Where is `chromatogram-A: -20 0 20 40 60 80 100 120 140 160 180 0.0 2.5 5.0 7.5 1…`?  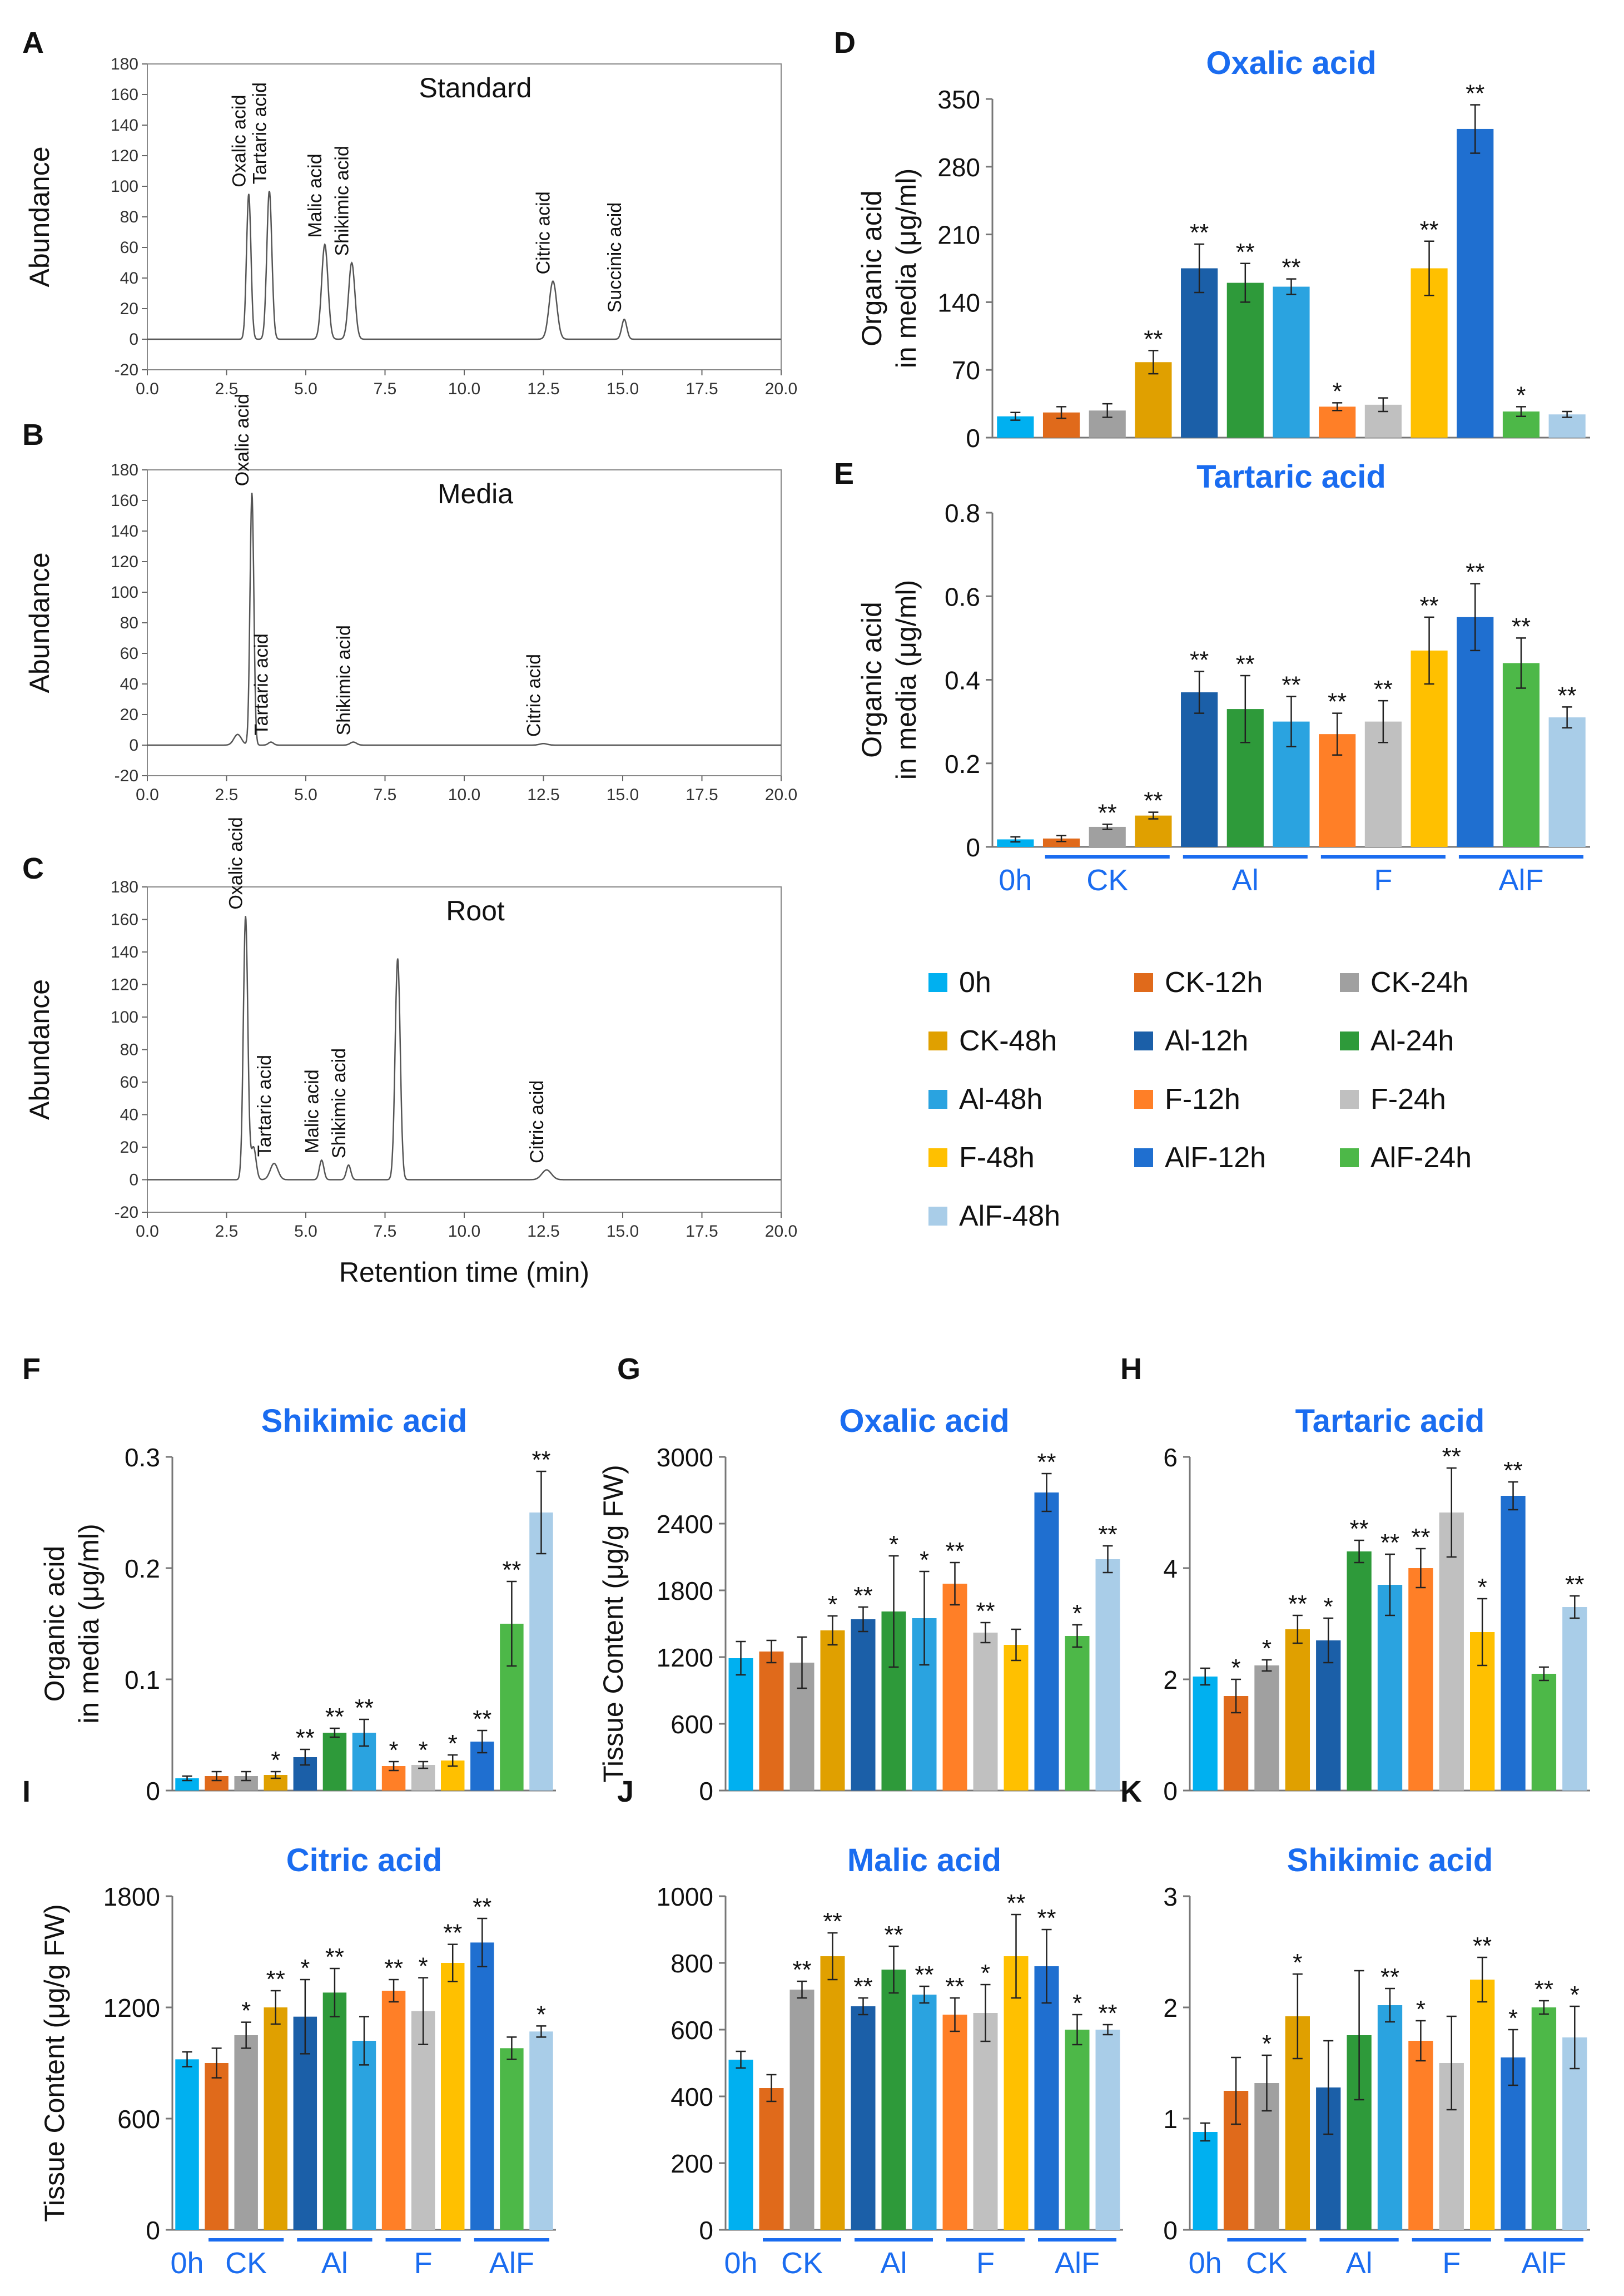
chromatogram-A: -20 0 20 40 60 80 100 120 140 160 180 0.0 2.5 5.0 7.5 1… is located at coordinates (410, 226).